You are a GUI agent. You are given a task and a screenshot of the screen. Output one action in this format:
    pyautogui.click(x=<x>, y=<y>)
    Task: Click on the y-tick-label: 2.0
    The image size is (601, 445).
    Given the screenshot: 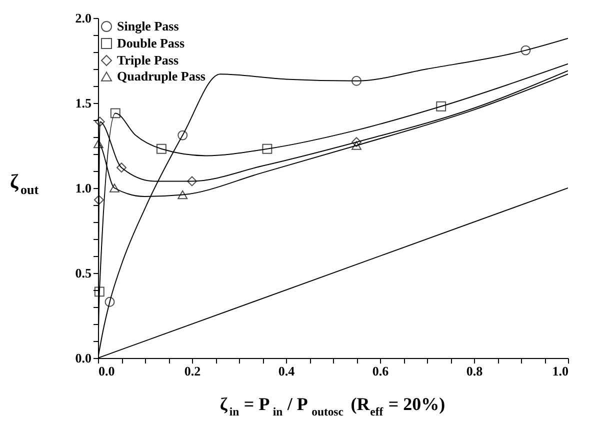 What is the action you would take?
    pyautogui.click(x=83, y=18)
    